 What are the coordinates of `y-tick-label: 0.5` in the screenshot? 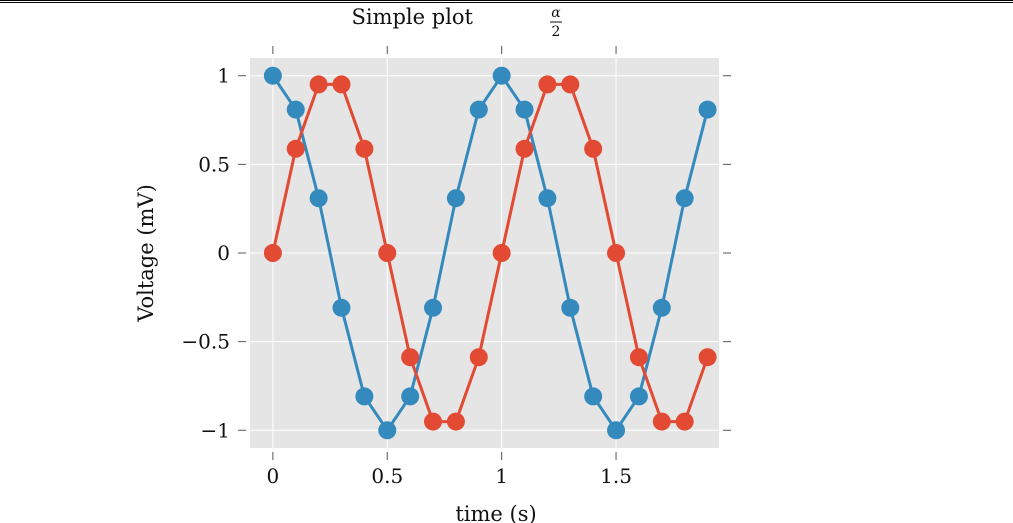 It's located at (214, 164).